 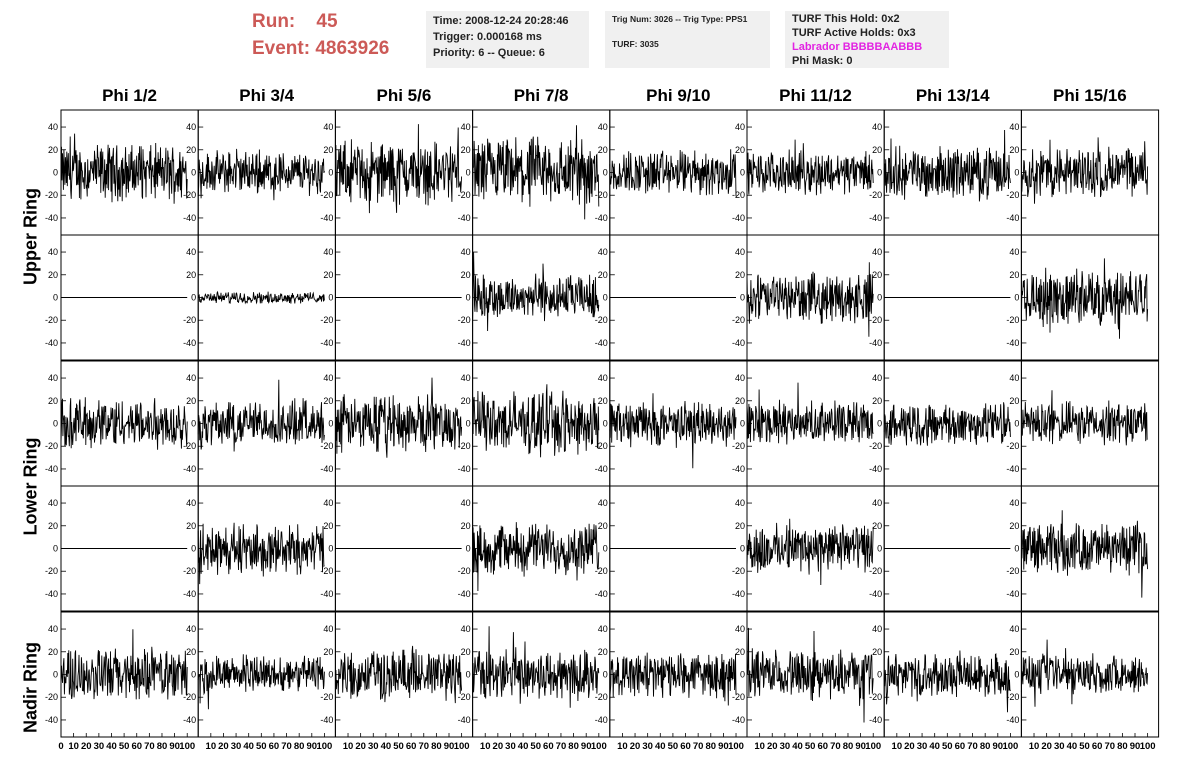 I want to click on x-tick-label: 70, so click(x=1109, y=746).